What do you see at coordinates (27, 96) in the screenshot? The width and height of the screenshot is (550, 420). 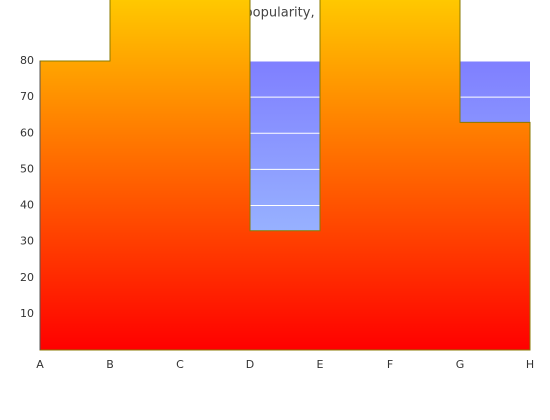 I see `y-tick-label: 70` at bounding box center [27, 96].